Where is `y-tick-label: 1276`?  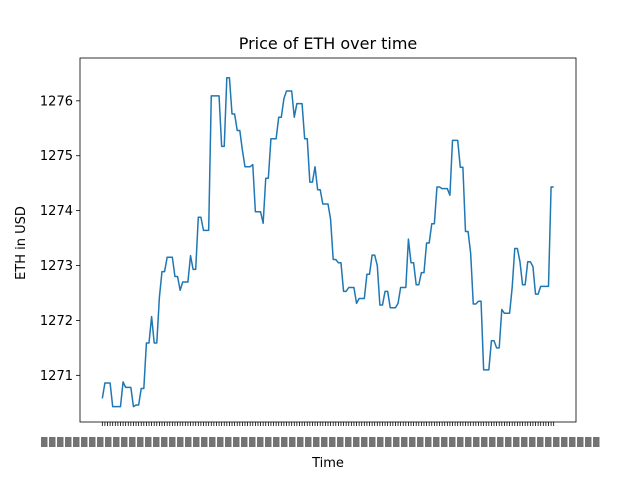 y-tick-label: 1276 is located at coordinates (56, 101).